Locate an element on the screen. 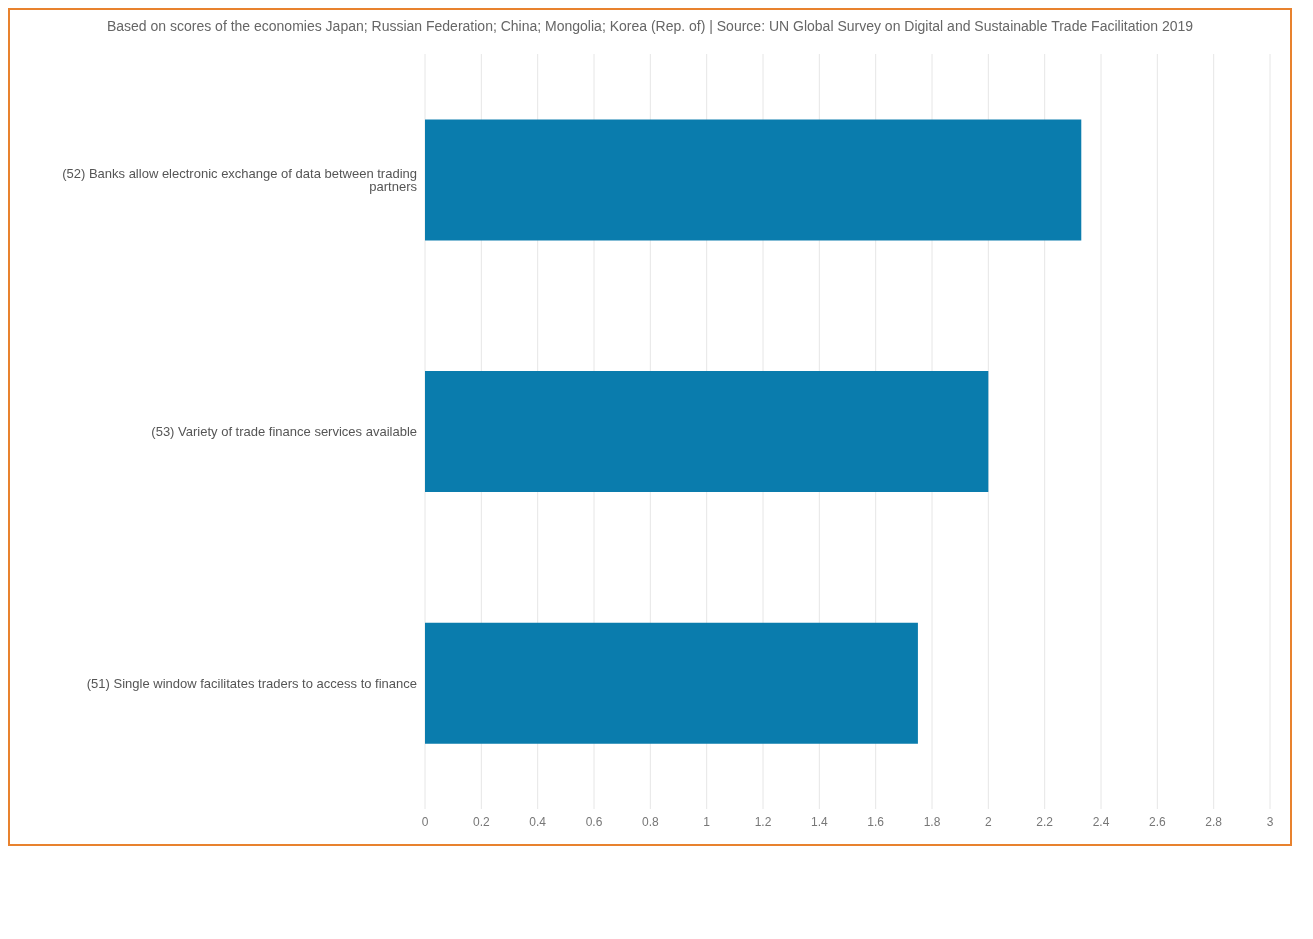  chart-title: Based on scores of the economies Japan; Russian Federation; China; Mongolia; Korea (Rep. of) | Source: UN Global Survey on Digital and Sustainable Trade Facilitation 2019 is located at coordinates (650, 26).